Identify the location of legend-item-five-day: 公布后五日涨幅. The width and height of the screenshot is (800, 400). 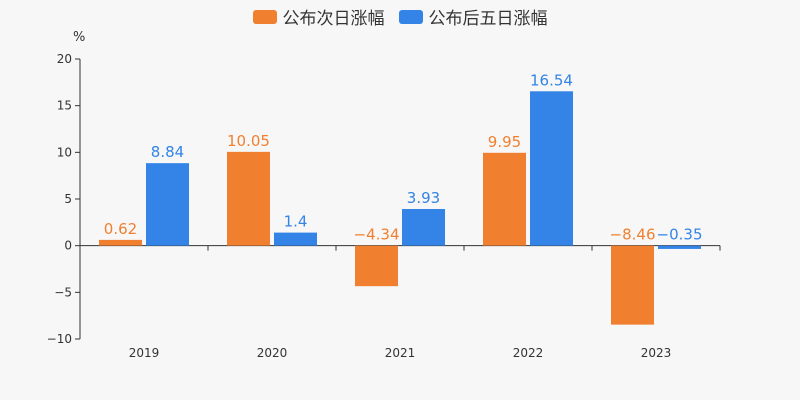
(473, 16).